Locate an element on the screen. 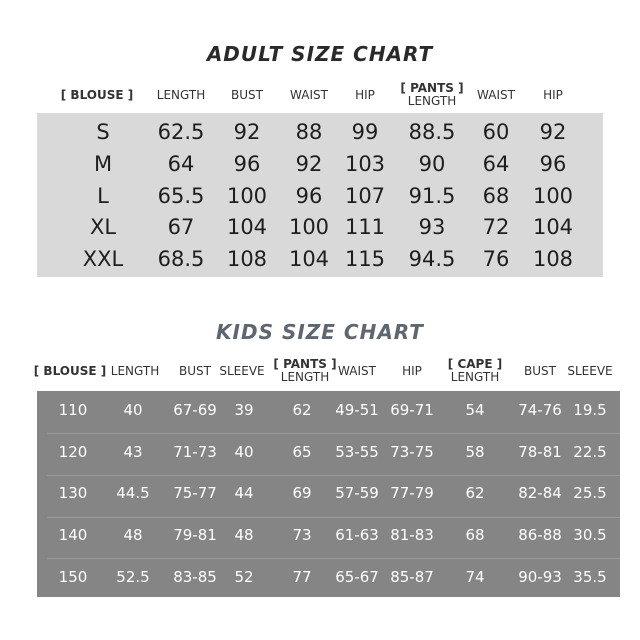 This screenshot has width=640, height=640. kids-column-header: HIP is located at coordinates (412, 371).